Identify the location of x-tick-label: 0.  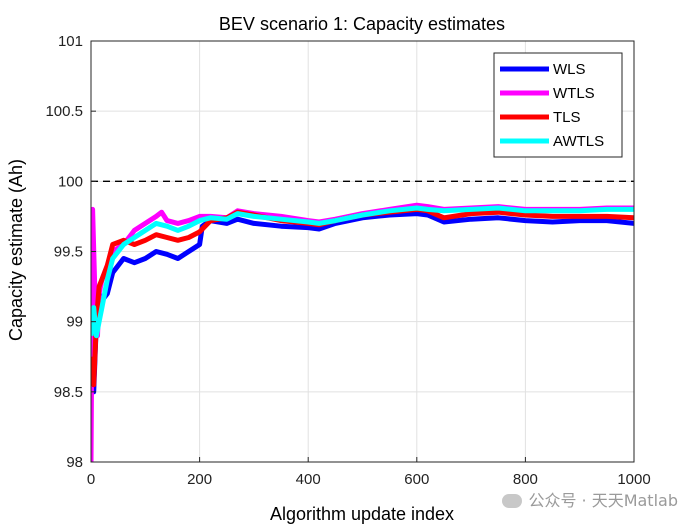
(91, 479).